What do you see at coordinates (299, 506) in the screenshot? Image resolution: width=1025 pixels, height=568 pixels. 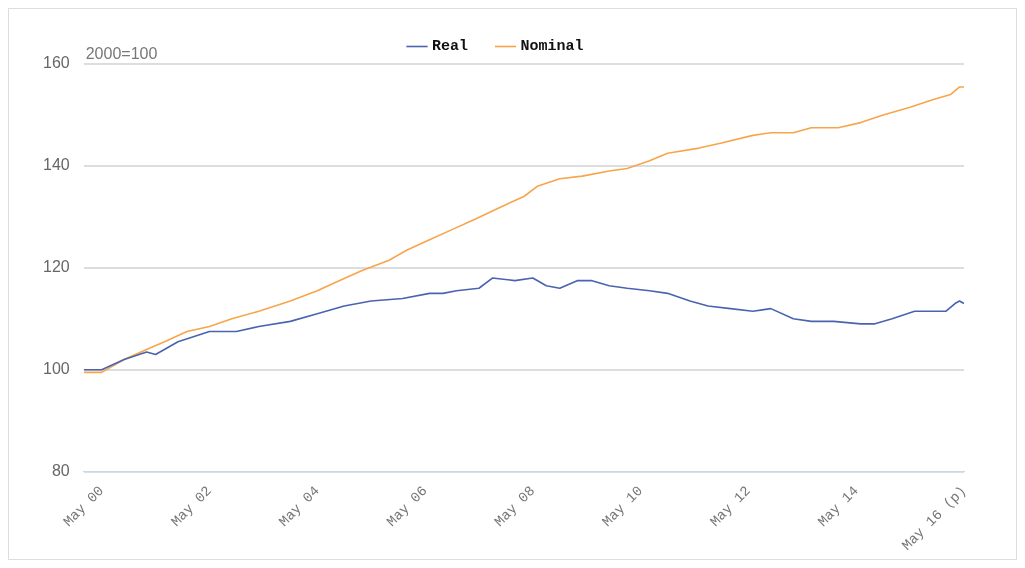 I see `x-tick-label: May 04` at bounding box center [299, 506].